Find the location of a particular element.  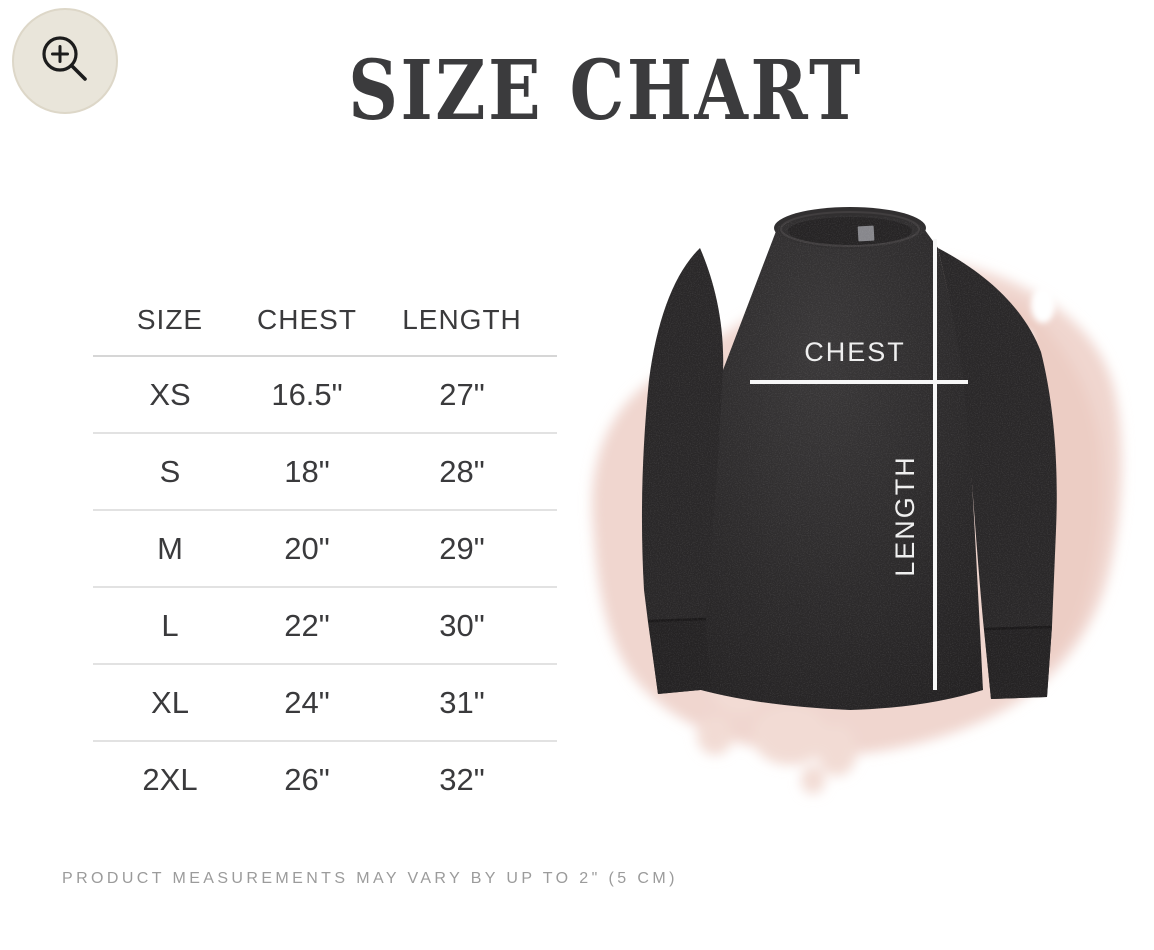

cell-chest: 16.5" is located at coordinates (307, 394).